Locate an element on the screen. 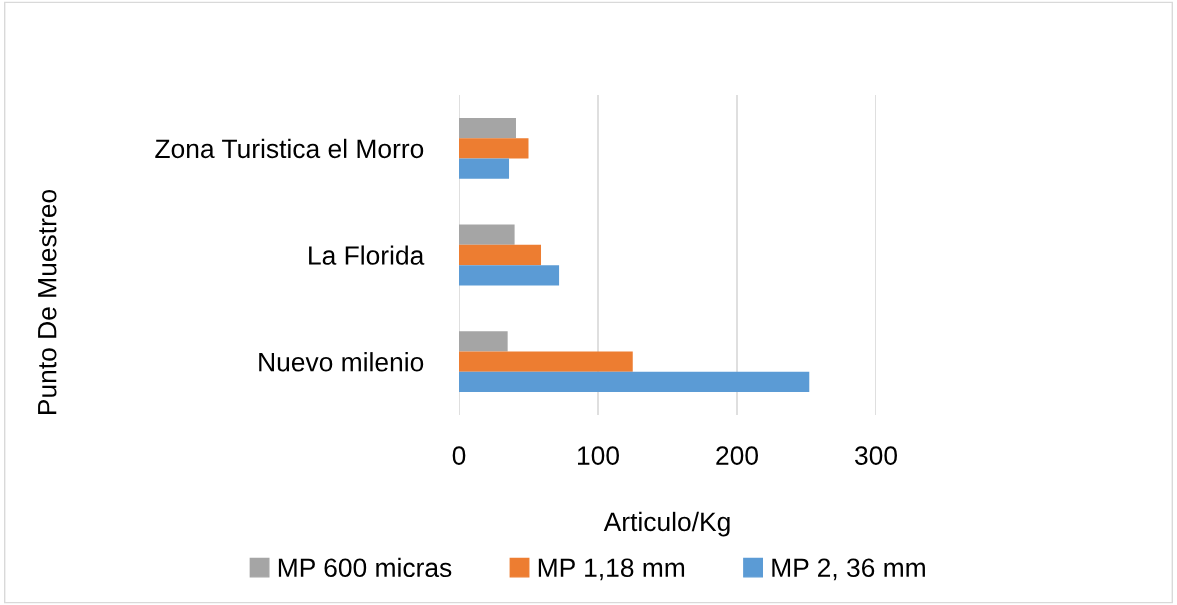  legend-label: MP 1,18 mm is located at coordinates (611, 569).